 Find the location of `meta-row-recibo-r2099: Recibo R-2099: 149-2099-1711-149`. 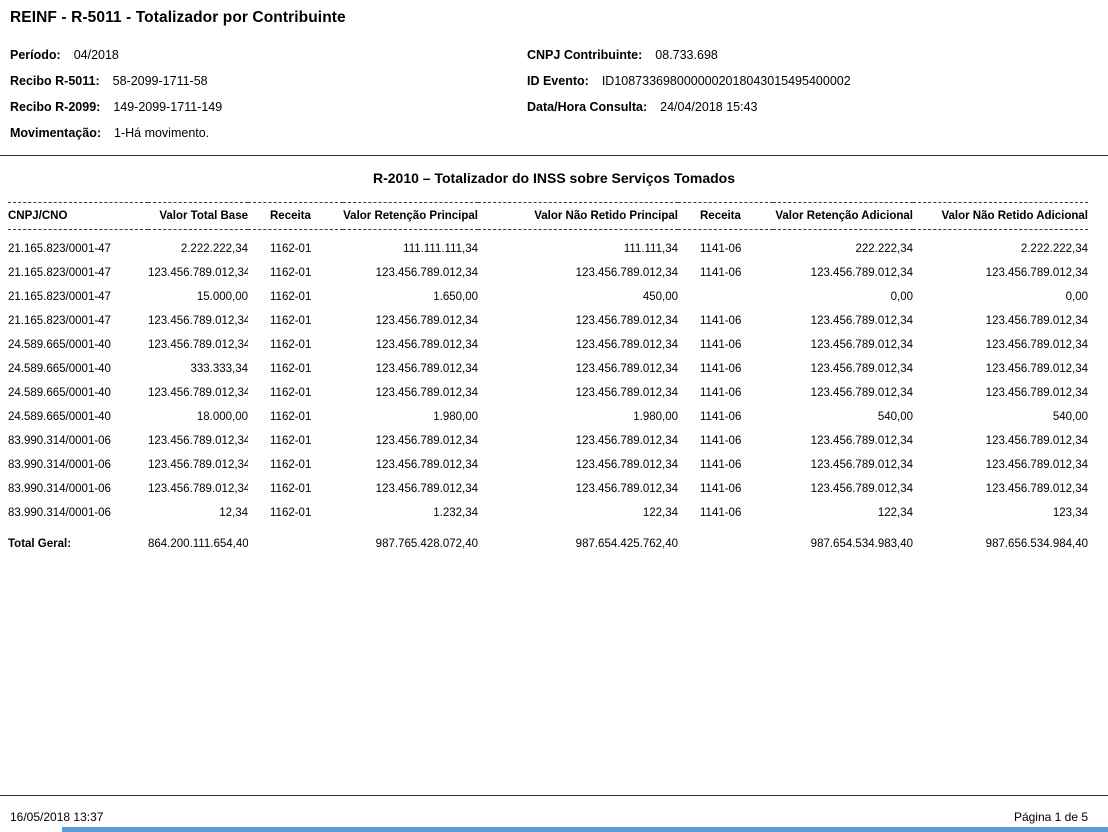

meta-row-recibo-r2099: Recibo R-2099: 149-2099-1711-149 is located at coordinates (116, 107).